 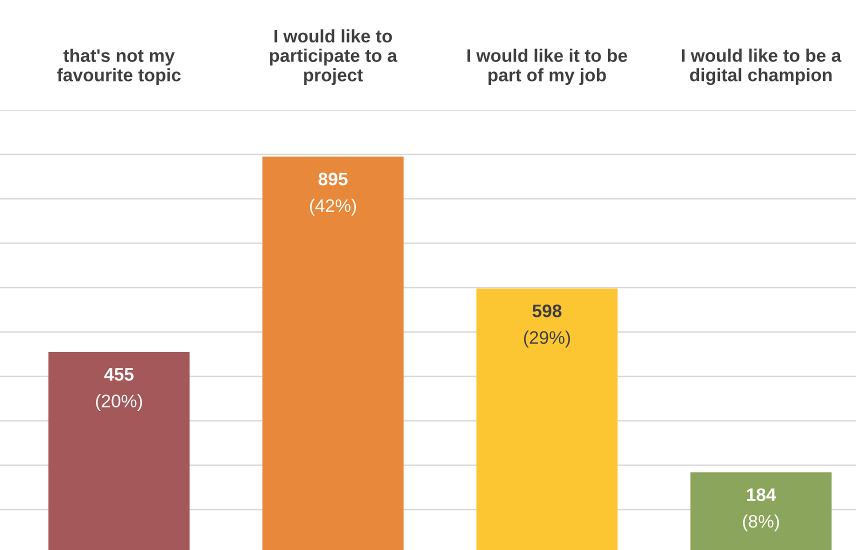 What do you see at coordinates (119, 389) in the screenshot?
I see `data-label: 455 (20%)` at bounding box center [119, 389].